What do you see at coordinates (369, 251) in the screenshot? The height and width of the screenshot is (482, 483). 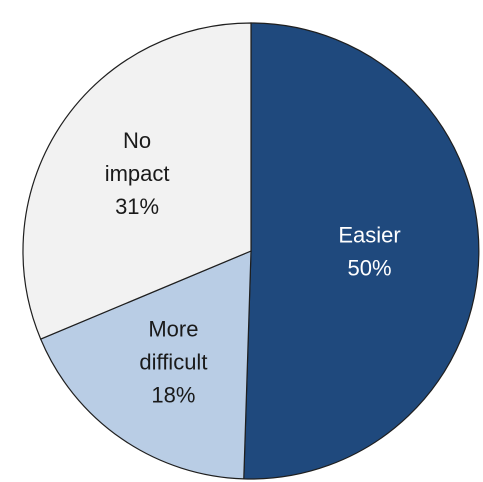 I see `pie-slice-label-0: Easier 50%` at bounding box center [369, 251].